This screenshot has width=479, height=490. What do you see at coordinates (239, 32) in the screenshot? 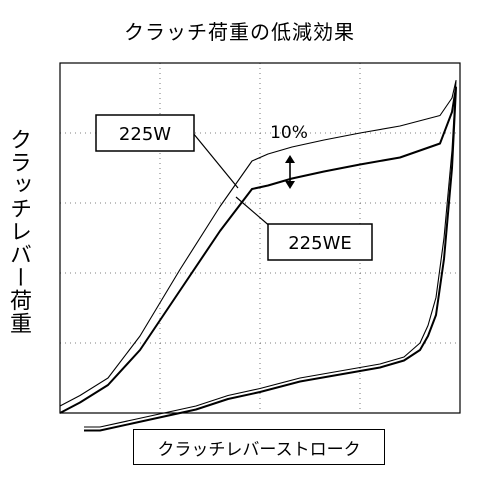
I see `chart-title: クラッチ荷重の低減効果` at bounding box center [239, 32].